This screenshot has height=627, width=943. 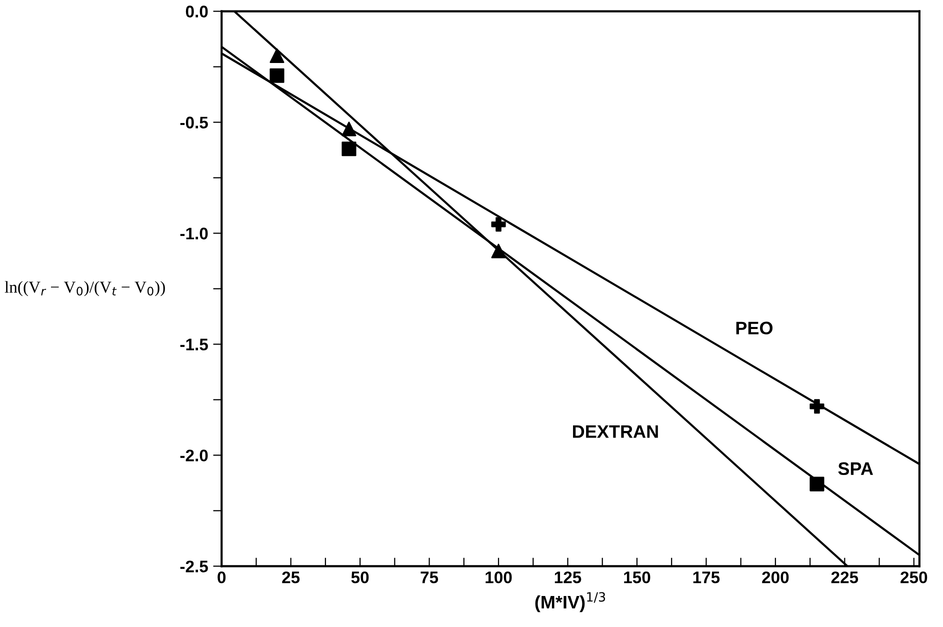 What do you see at coordinates (775, 577) in the screenshot?
I see `x-tick-label: 200` at bounding box center [775, 577].